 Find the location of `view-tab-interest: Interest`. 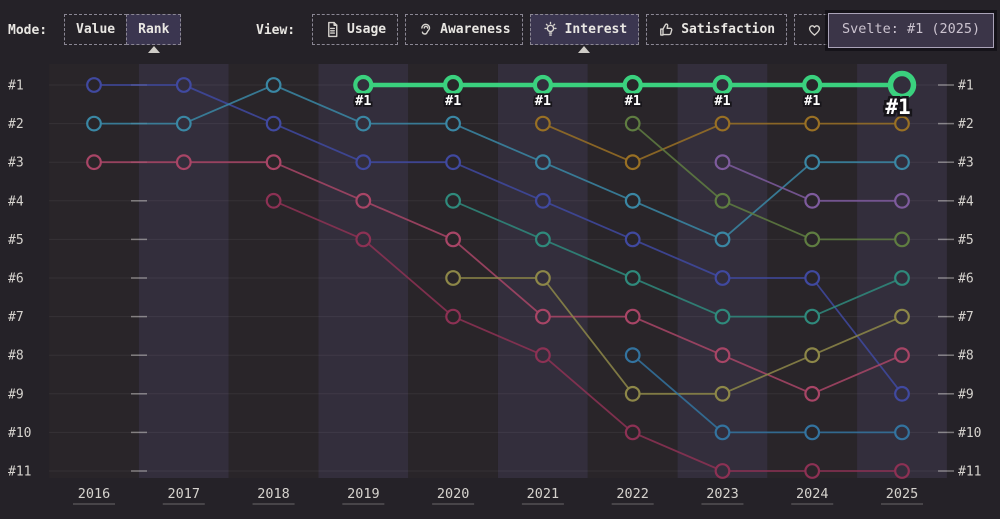

view-tab-interest: Interest is located at coordinates (584, 33).